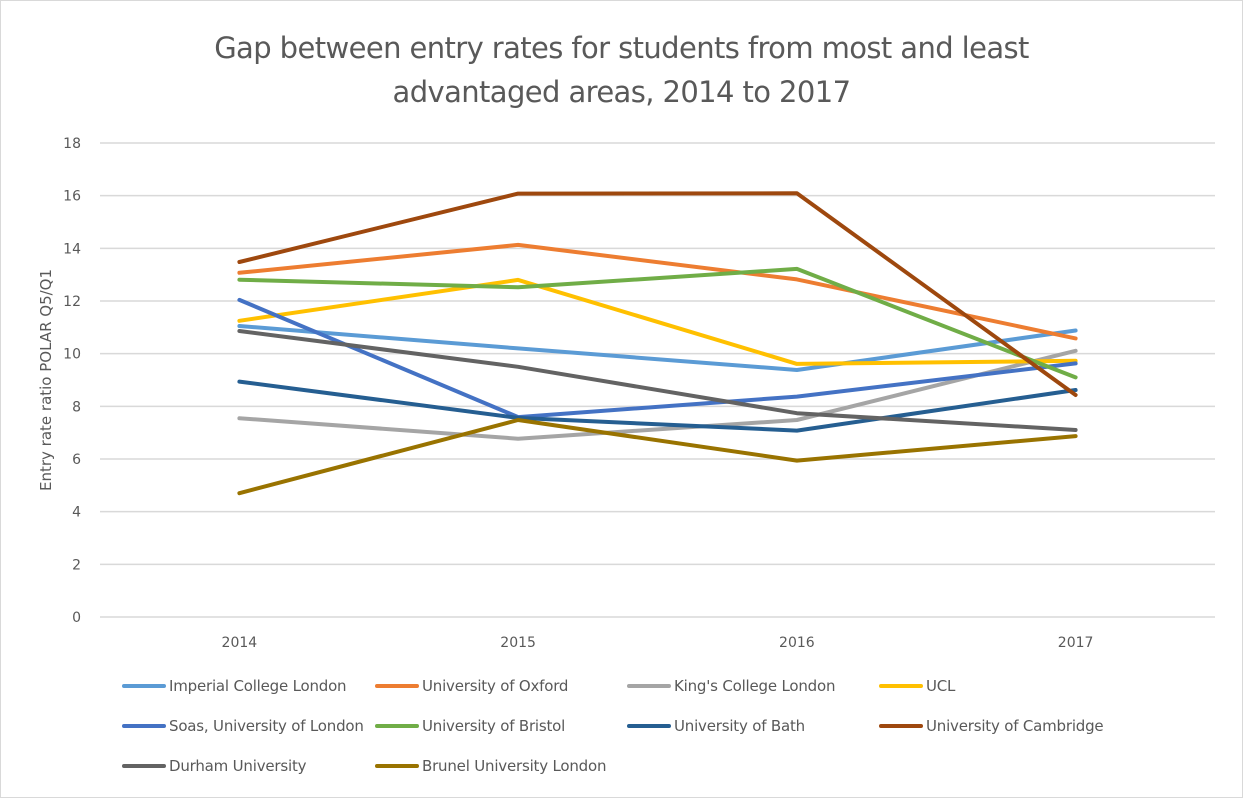 Image resolution: width=1243 pixels, height=798 pixels. What do you see at coordinates (657, 406) in the screenshot?
I see `series-line-university-of-bath` at bounding box center [657, 406].